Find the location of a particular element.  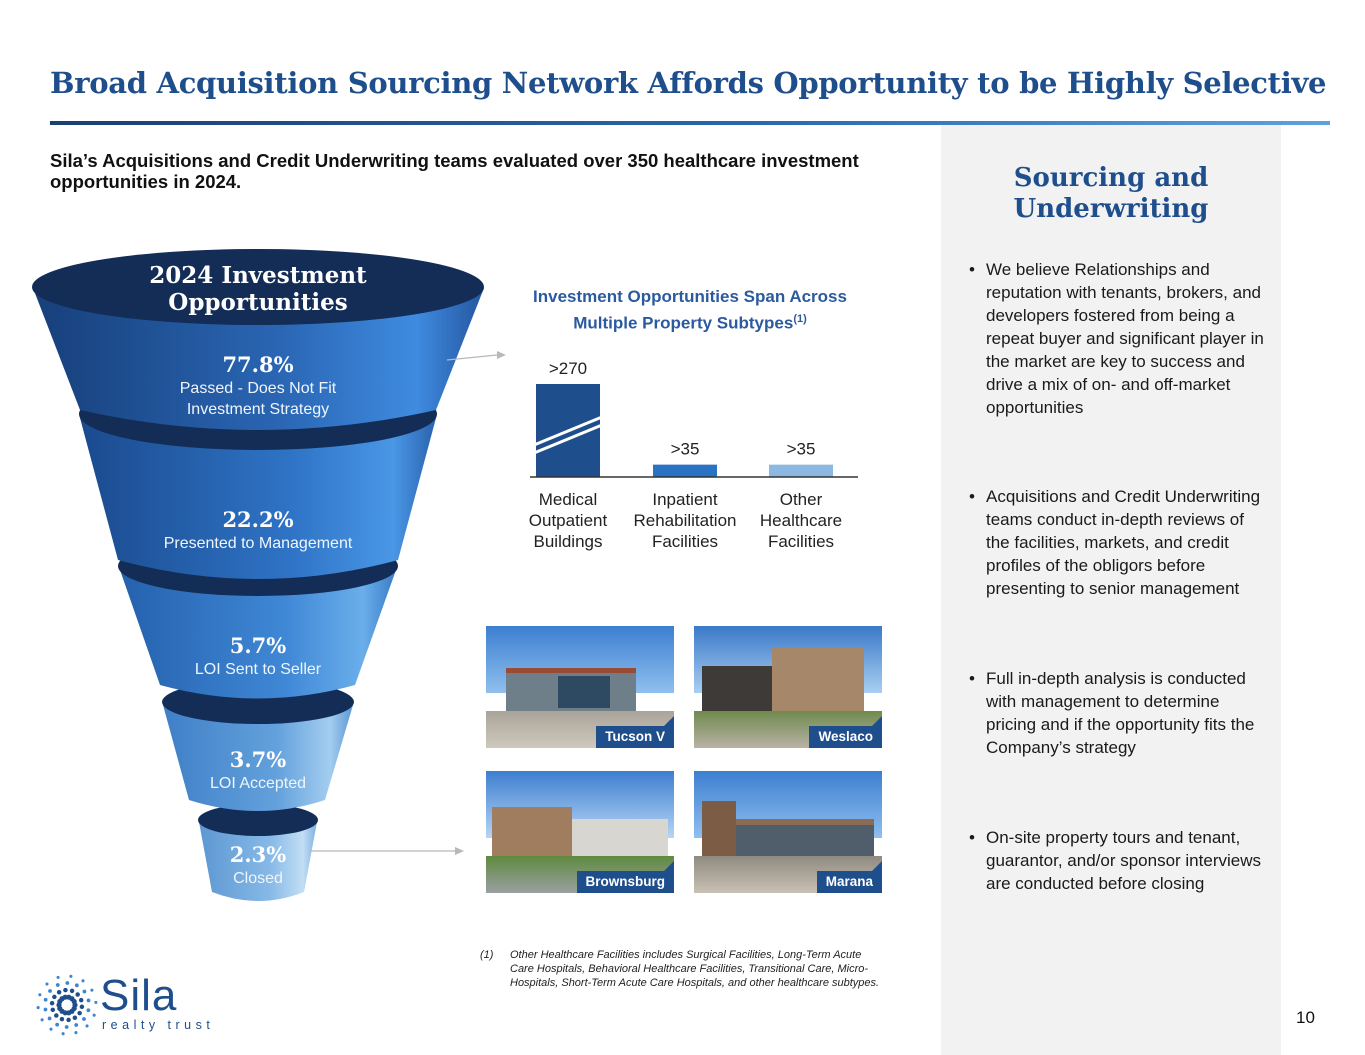

x-tick-label: Other is located at coordinates (801, 499).